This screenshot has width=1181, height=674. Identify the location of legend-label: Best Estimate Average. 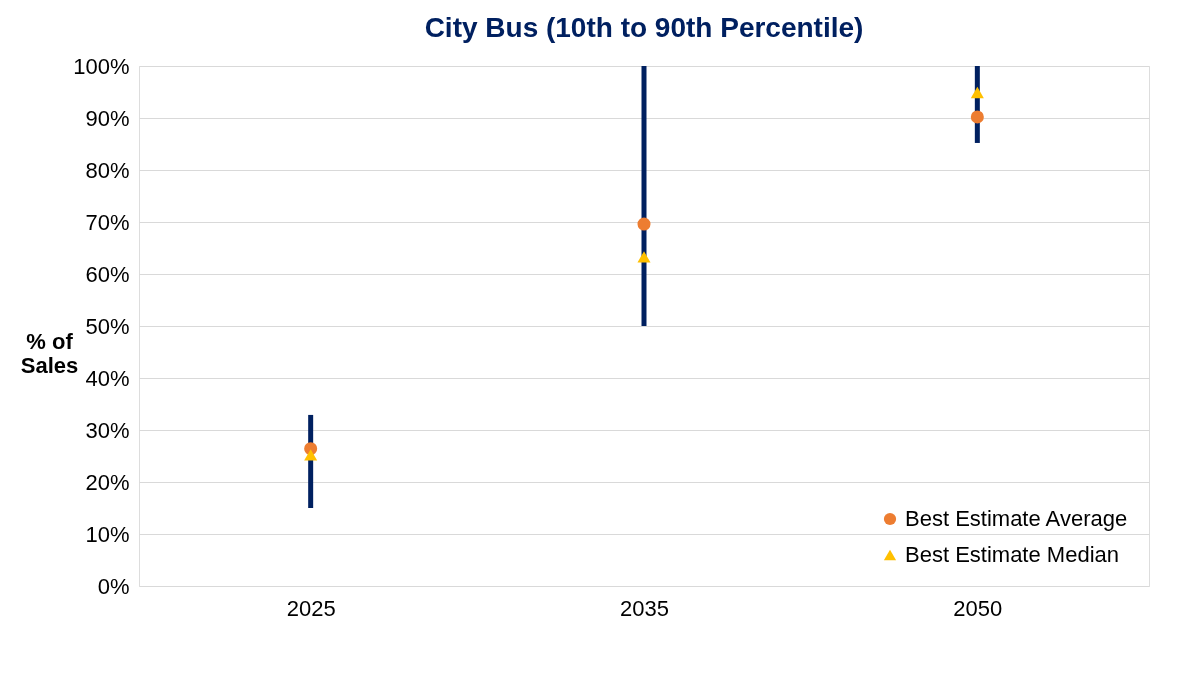
(1016, 518).